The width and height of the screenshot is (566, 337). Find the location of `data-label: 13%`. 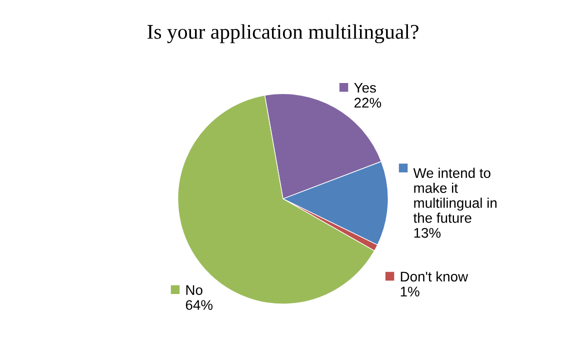

data-label: 13% is located at coordinates (427, 233).